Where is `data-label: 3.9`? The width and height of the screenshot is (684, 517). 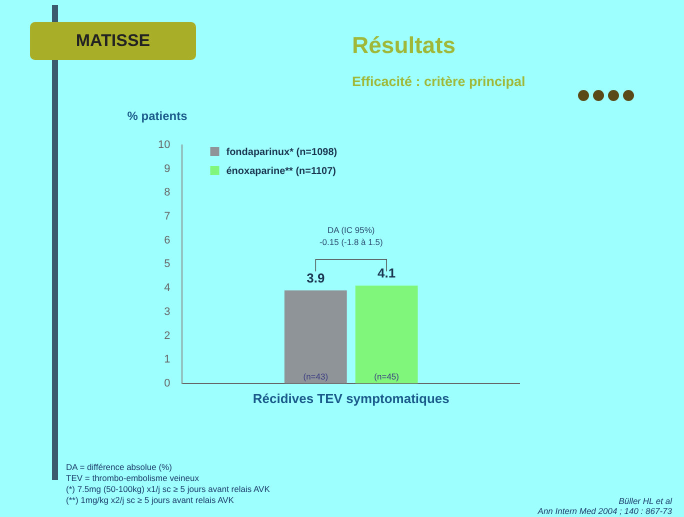
data-label: 3.9 is located at coordinates (315, 278).